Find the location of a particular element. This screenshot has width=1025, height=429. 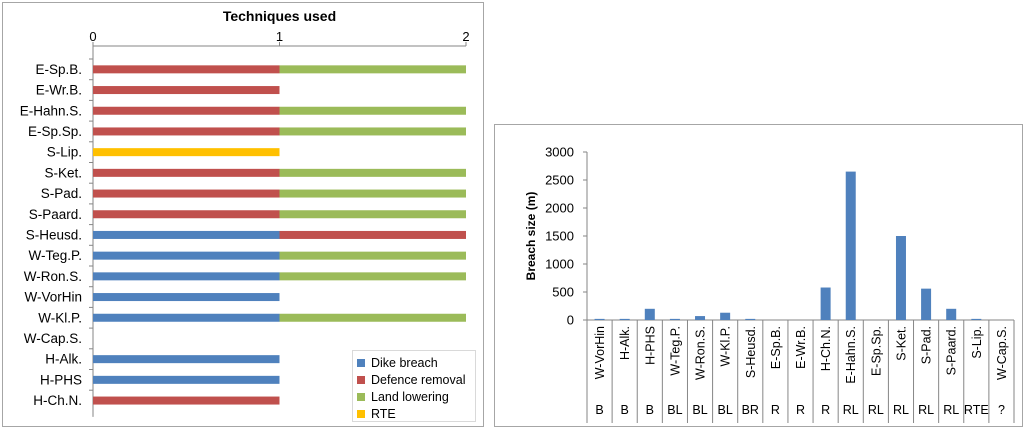

legend-item-defence-removal: Defence removal is located at coordinates (414, 379).